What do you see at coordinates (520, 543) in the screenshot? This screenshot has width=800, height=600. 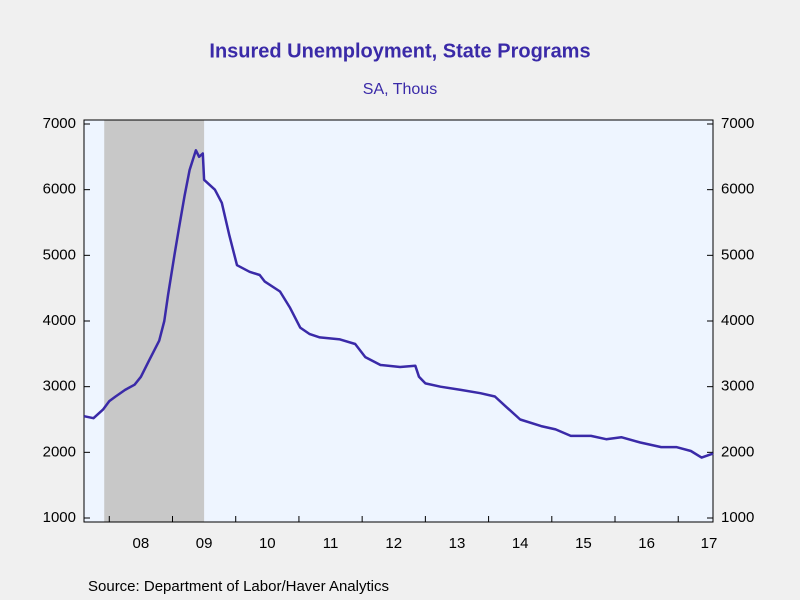 I see `x-tick-label: 14` at bounding box center [520, 543].